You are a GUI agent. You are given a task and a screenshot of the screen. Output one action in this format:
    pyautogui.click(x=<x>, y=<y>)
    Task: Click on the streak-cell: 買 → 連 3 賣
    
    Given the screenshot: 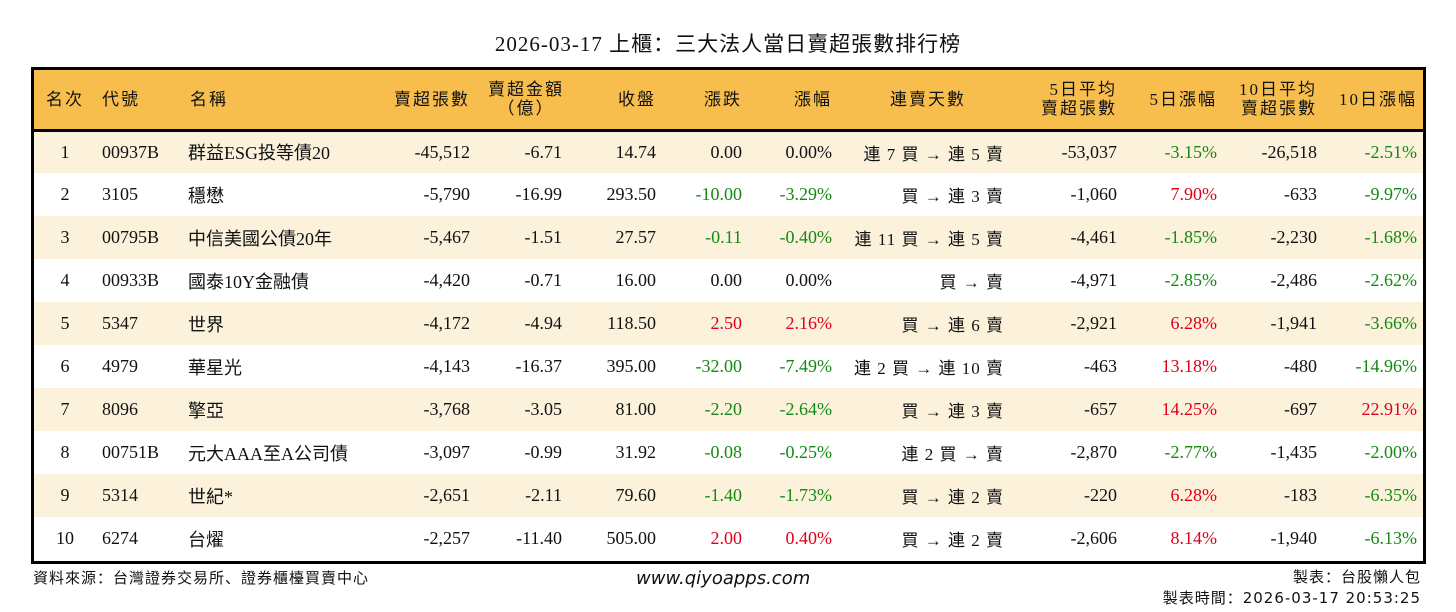 What is the action you would take?
    pyautogui.click(x=952, y=196)
    